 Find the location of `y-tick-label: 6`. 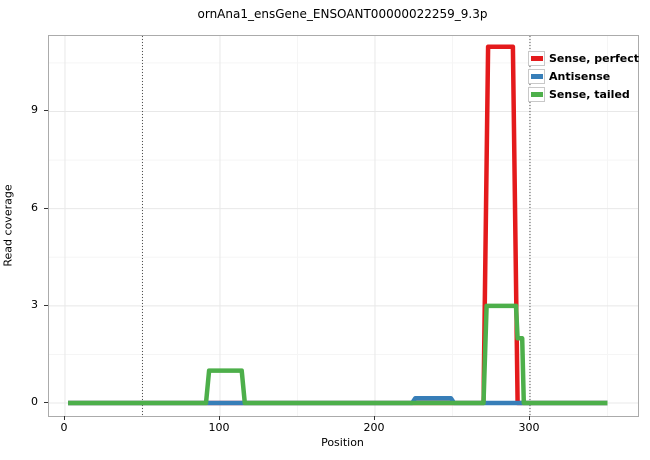

y-tick-label: 6 is located at coordinates (34, 207).